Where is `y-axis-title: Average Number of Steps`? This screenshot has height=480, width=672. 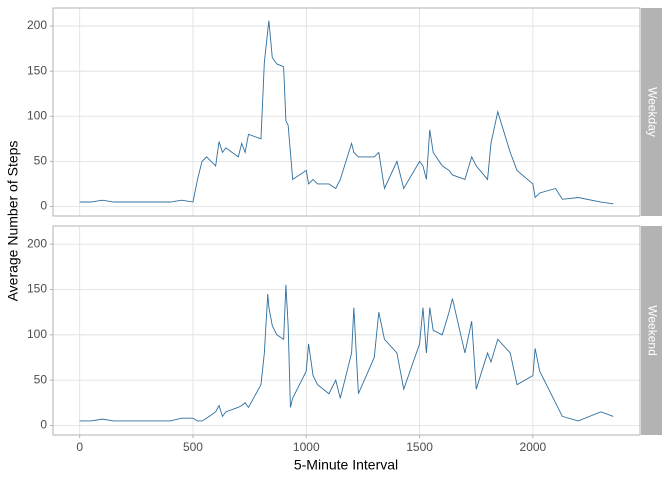
y-axis-title: Average Number of Steps is located at coordinates (13, 221).